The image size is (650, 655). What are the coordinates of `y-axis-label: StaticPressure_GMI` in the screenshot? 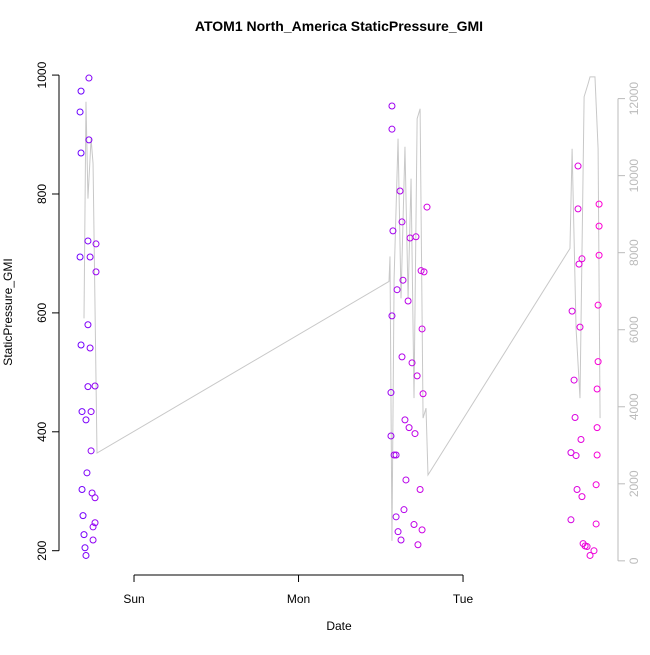 It's located at (8, 311).